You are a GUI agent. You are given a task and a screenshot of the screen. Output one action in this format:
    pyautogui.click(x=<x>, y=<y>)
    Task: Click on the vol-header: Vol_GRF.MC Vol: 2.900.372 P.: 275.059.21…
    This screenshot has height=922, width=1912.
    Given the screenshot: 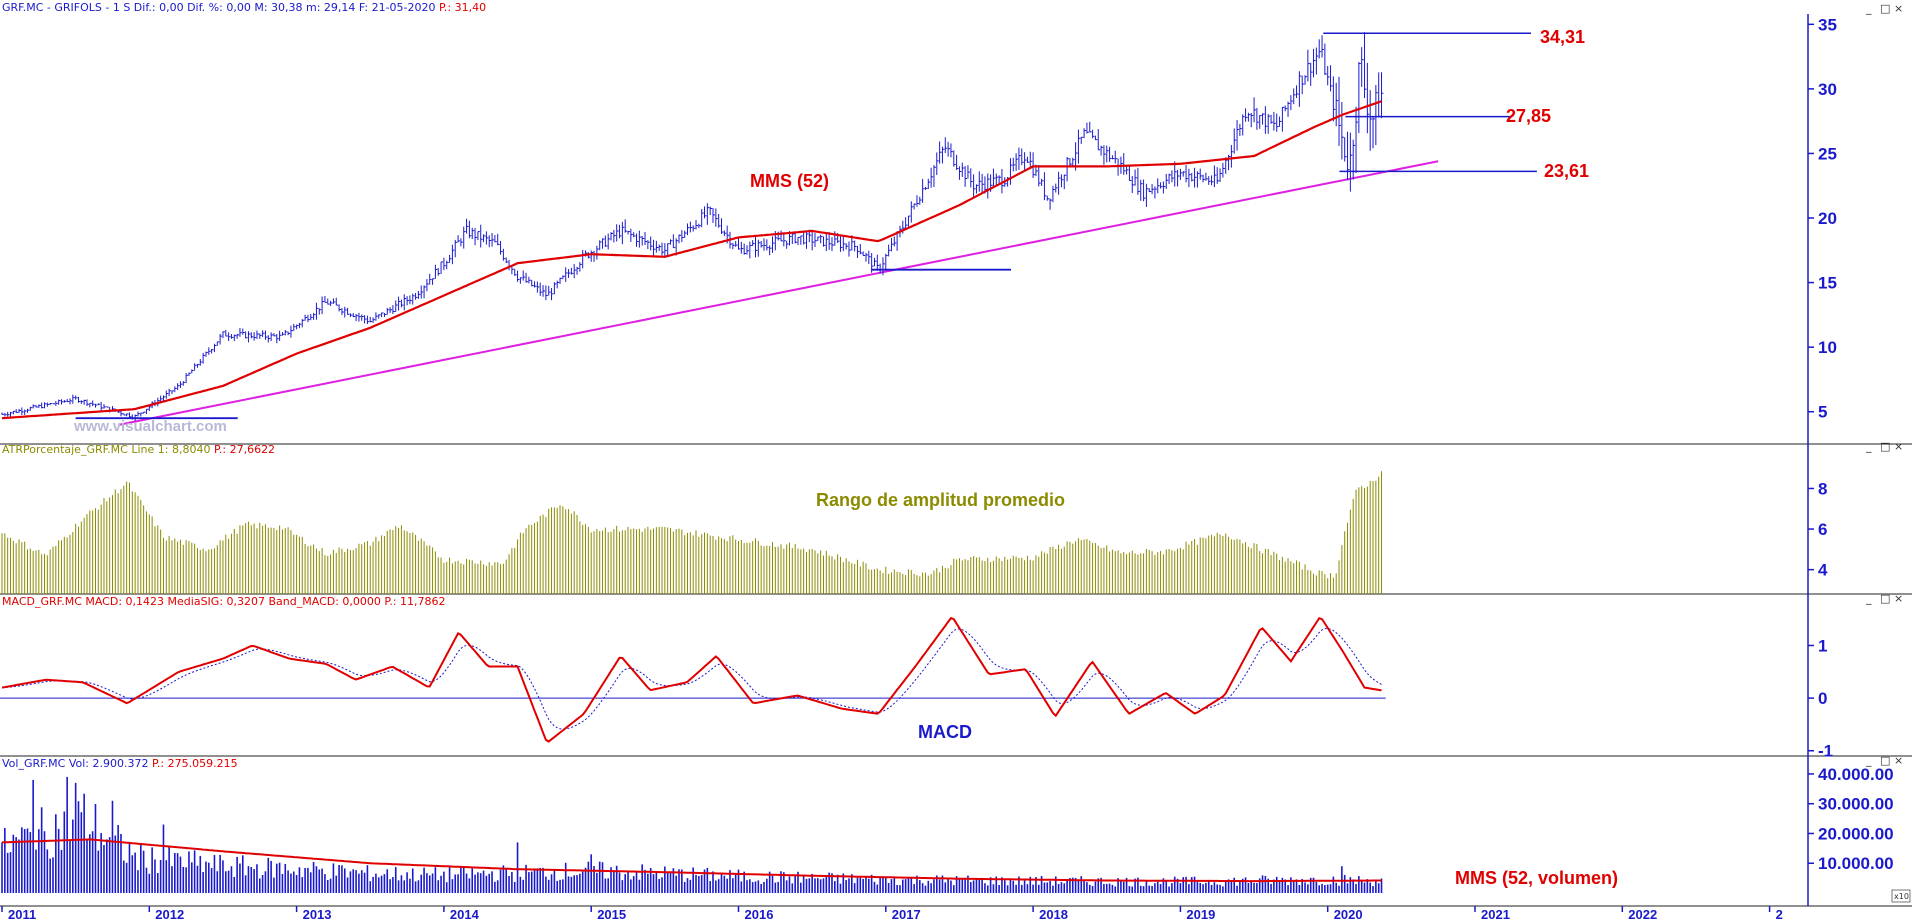 What is the action you would take?
    pyautogui.click(x=120, y=763)
    